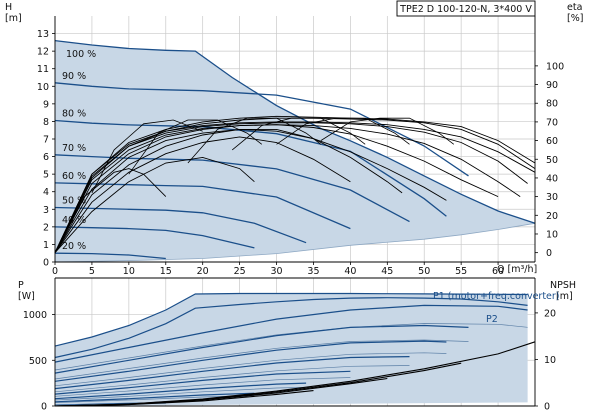  Describe the element at coordinates (46, 210) in the screenshot. I see `left-tick-label: 3` at that location.